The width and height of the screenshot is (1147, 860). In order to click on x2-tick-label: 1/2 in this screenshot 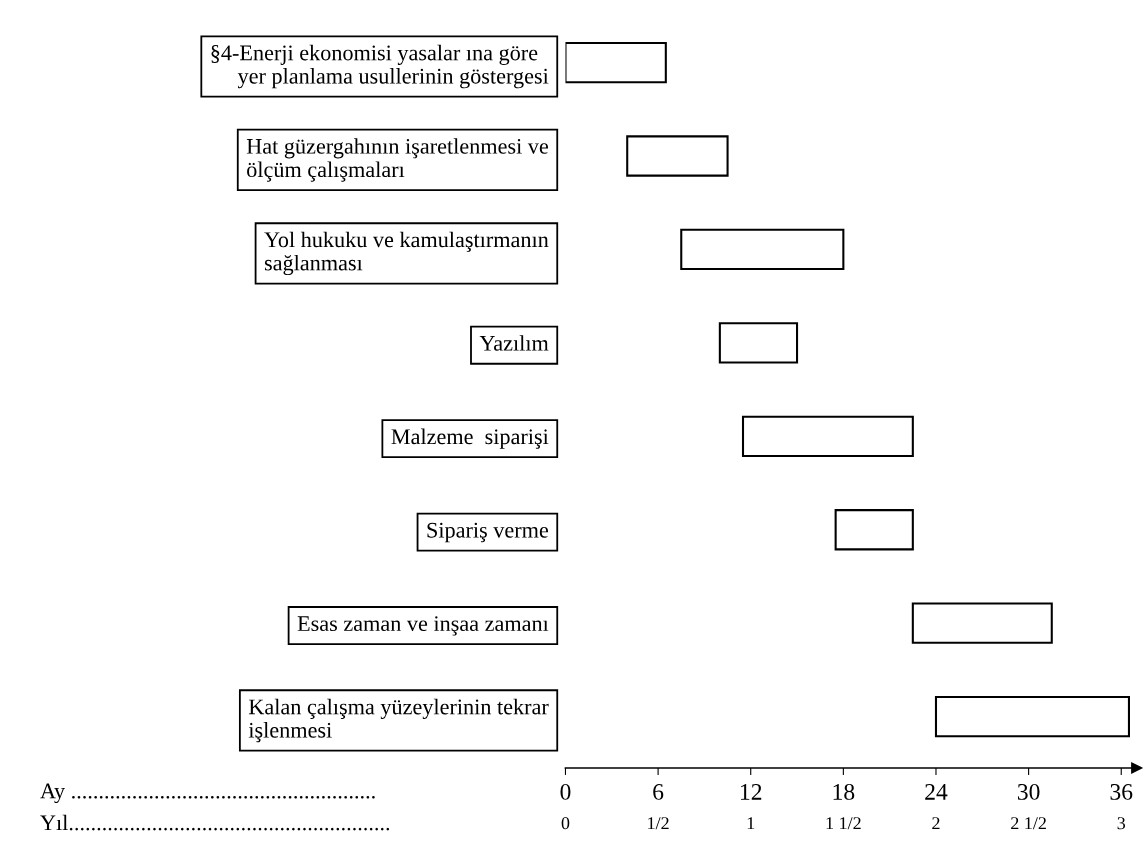, I will do `click(658, 823)`.